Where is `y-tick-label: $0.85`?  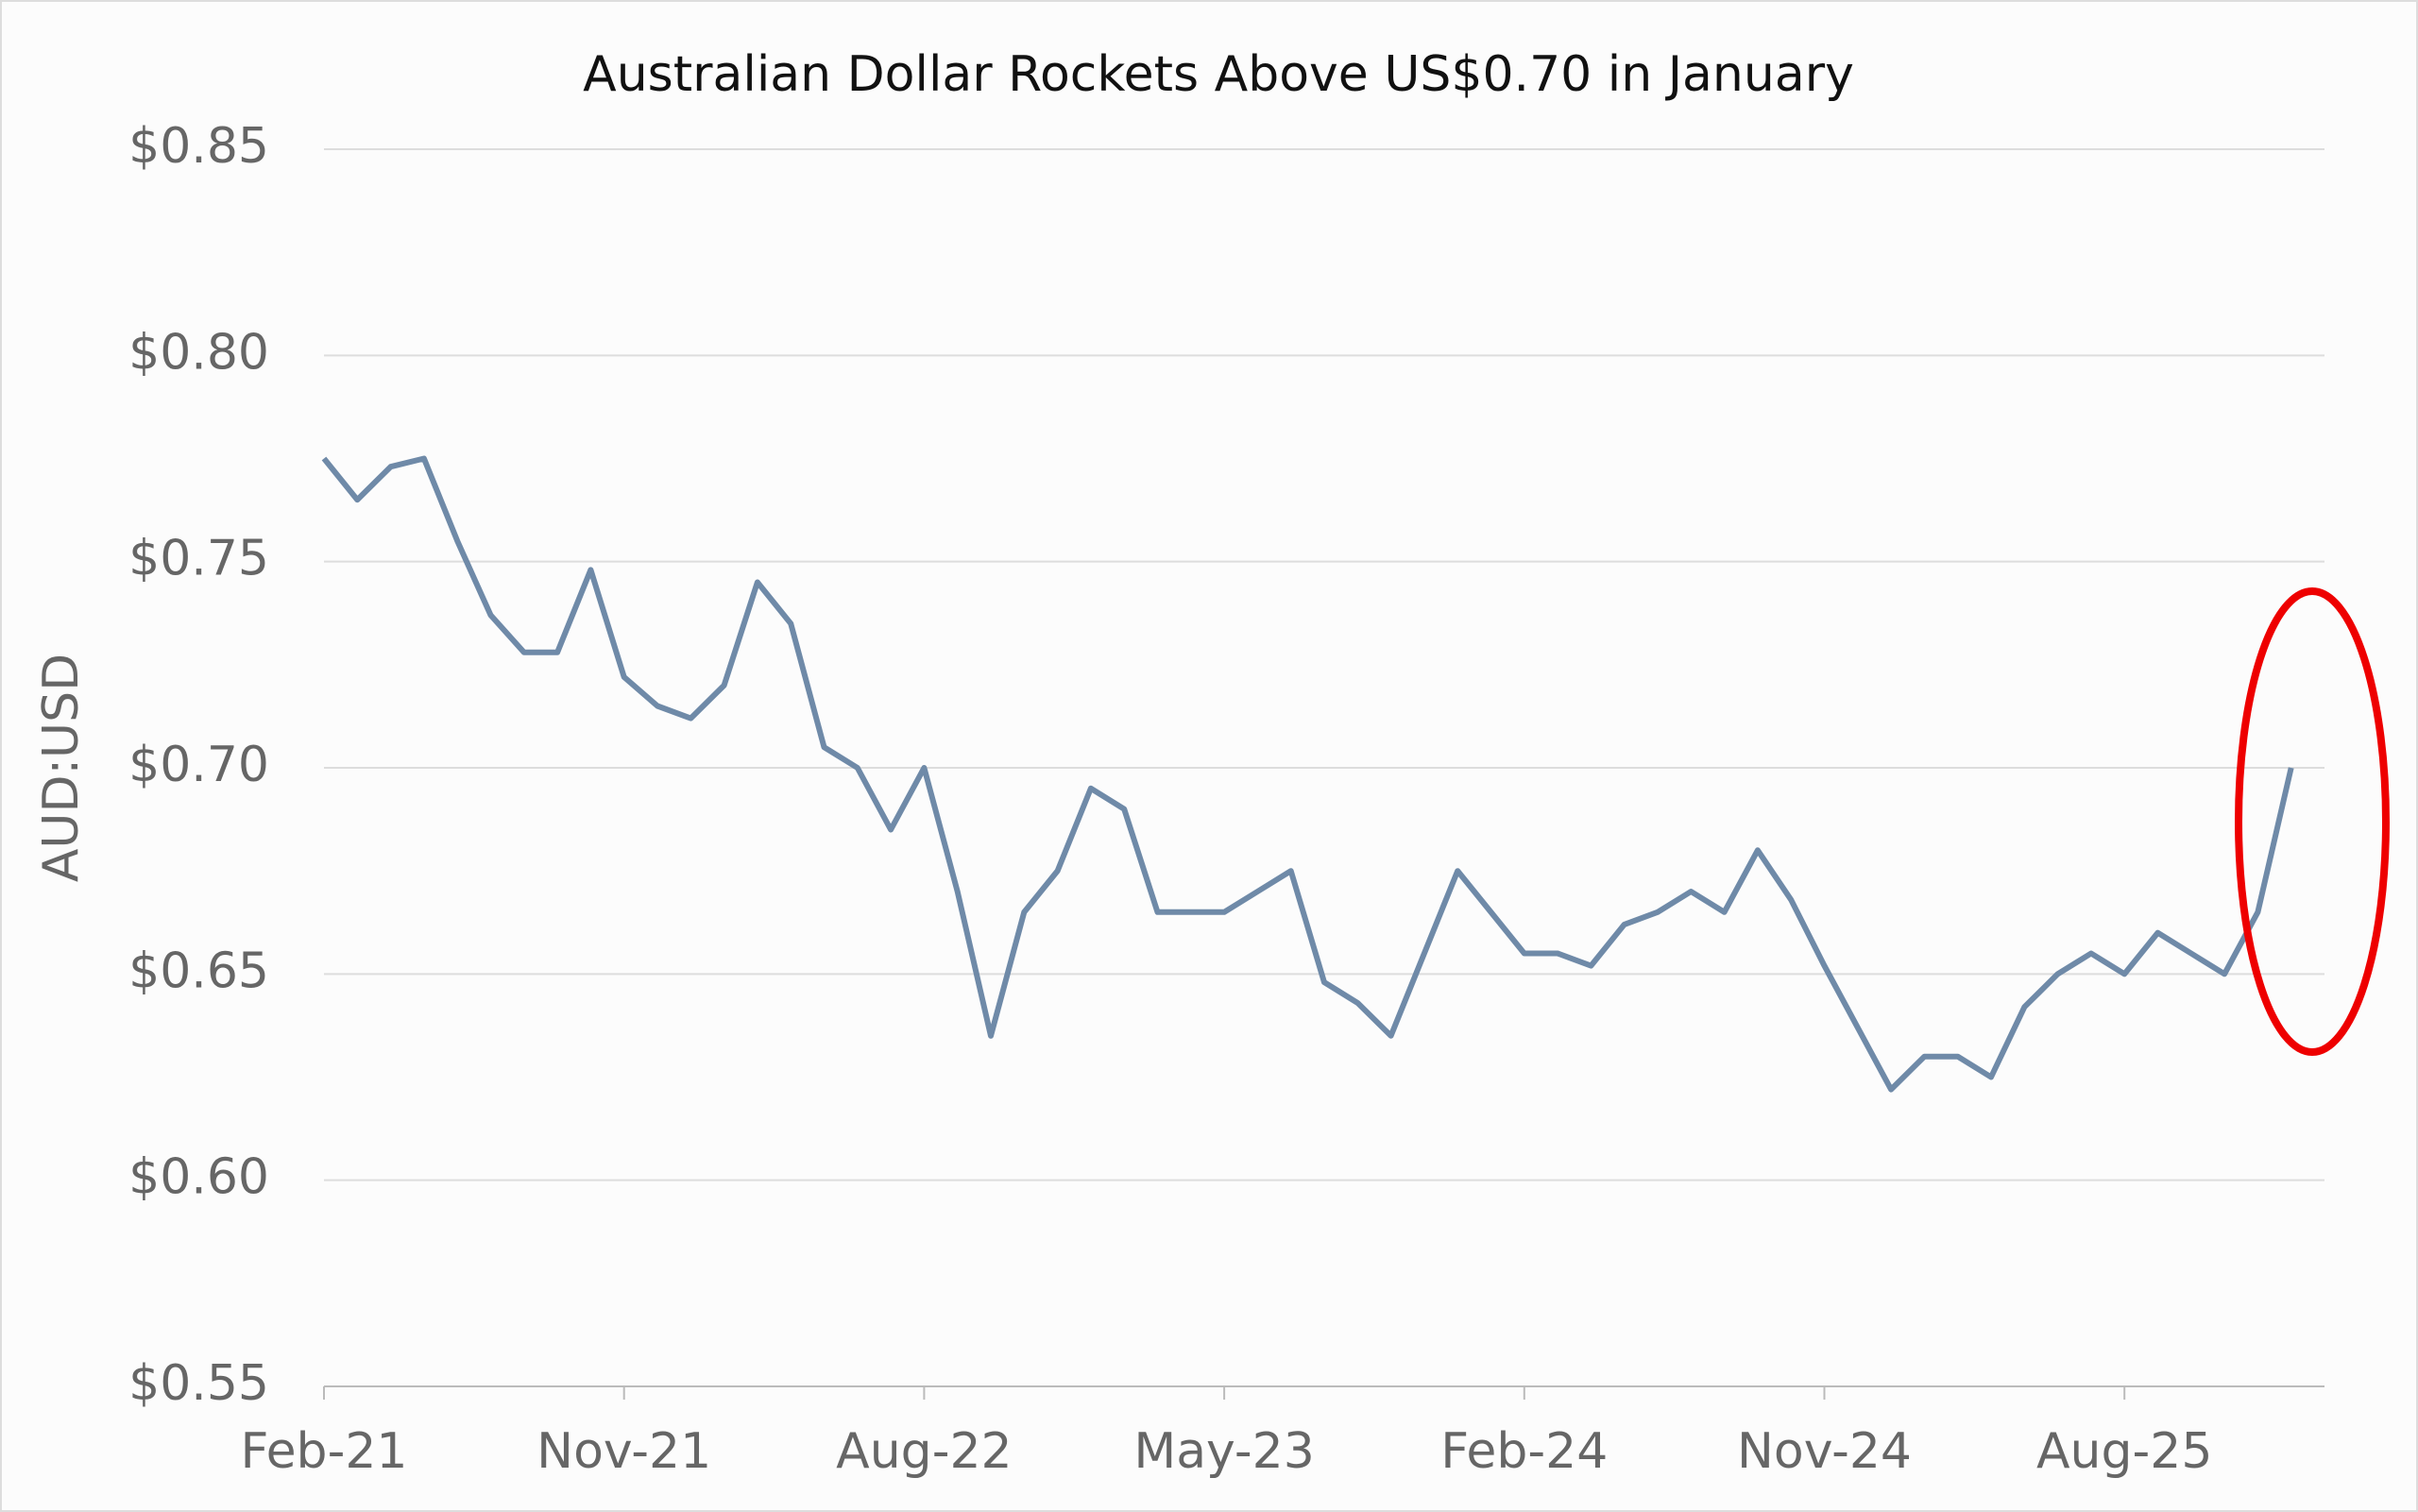 y-tick-label: $0.85 is located at coordinates (199, 147).